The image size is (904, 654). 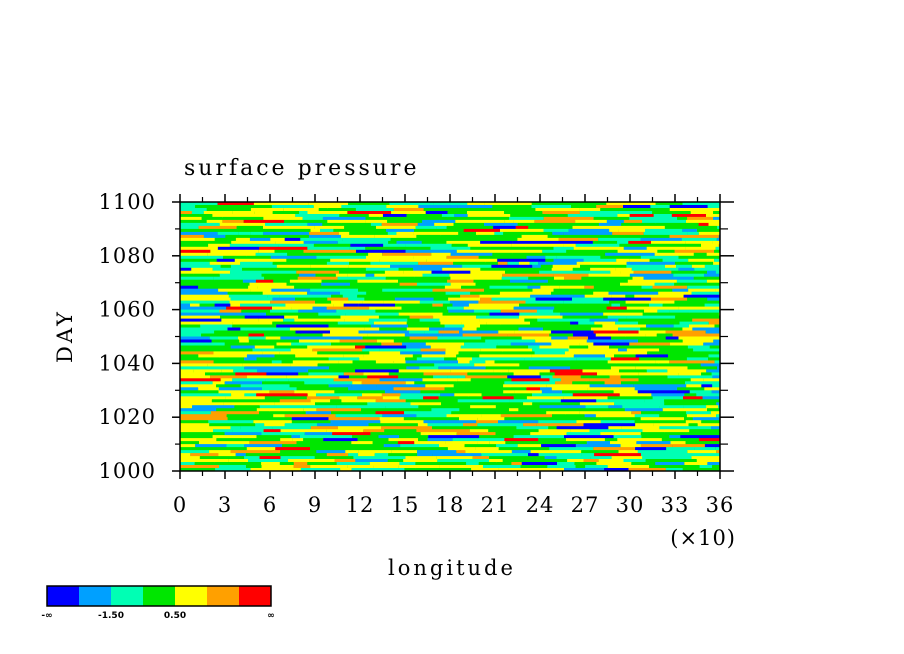 What do you see at coordinates (46, 616) in the screenshot?
I see `colorbar-label: -∞` at bounding box center [46, 616].